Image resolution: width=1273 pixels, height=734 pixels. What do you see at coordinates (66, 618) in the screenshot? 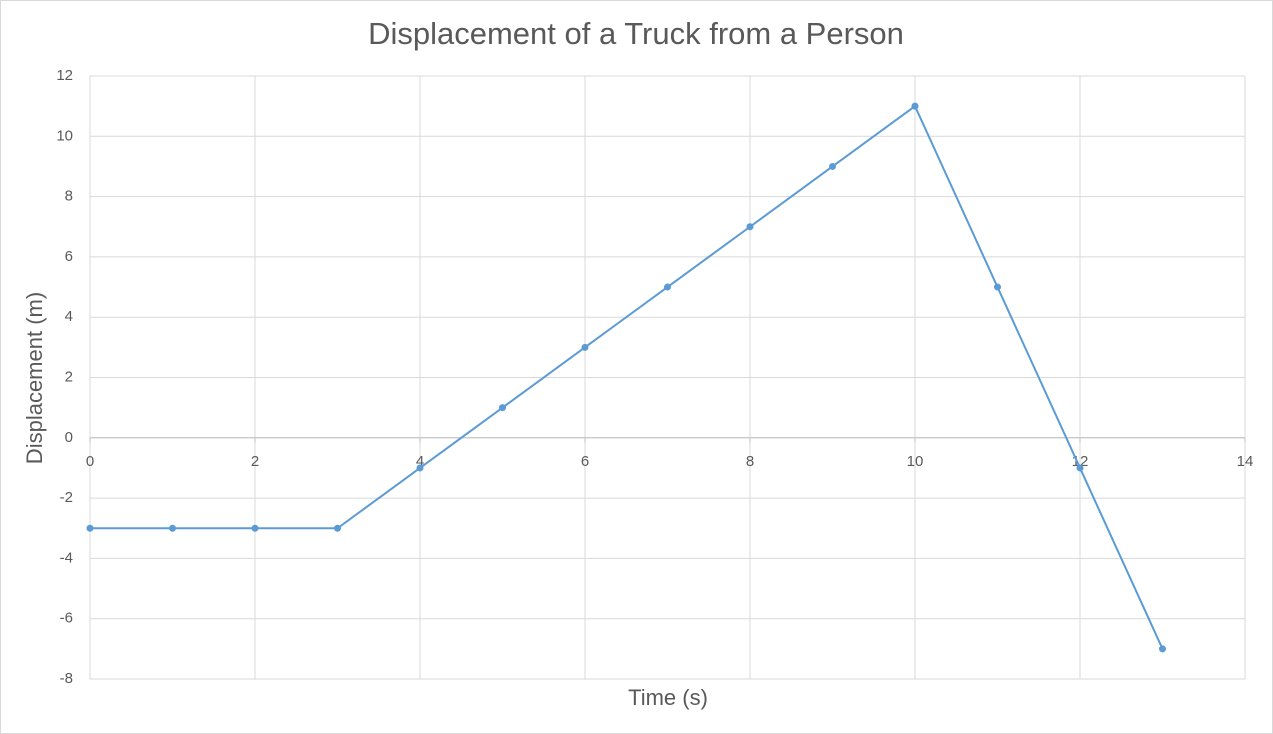
I see `y-tick-label: -6` at bounding box center [66, 618].